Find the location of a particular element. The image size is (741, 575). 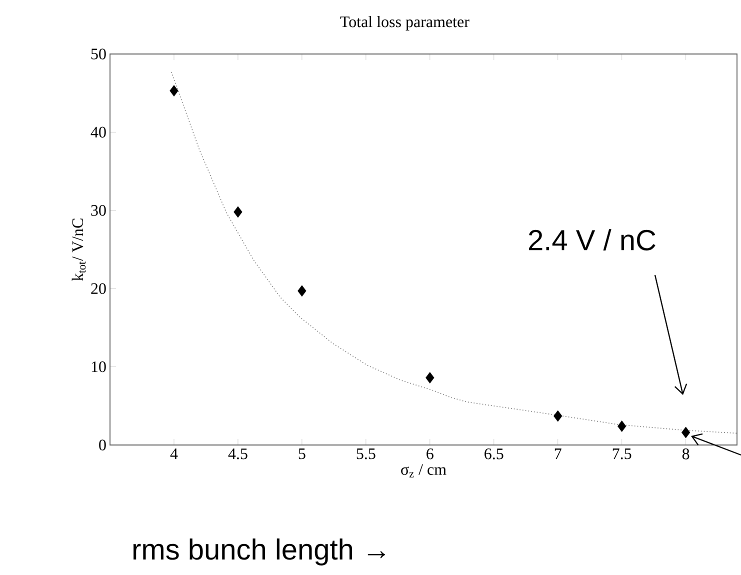

y-tick-label: 40 is located at coordinates (98, 132).